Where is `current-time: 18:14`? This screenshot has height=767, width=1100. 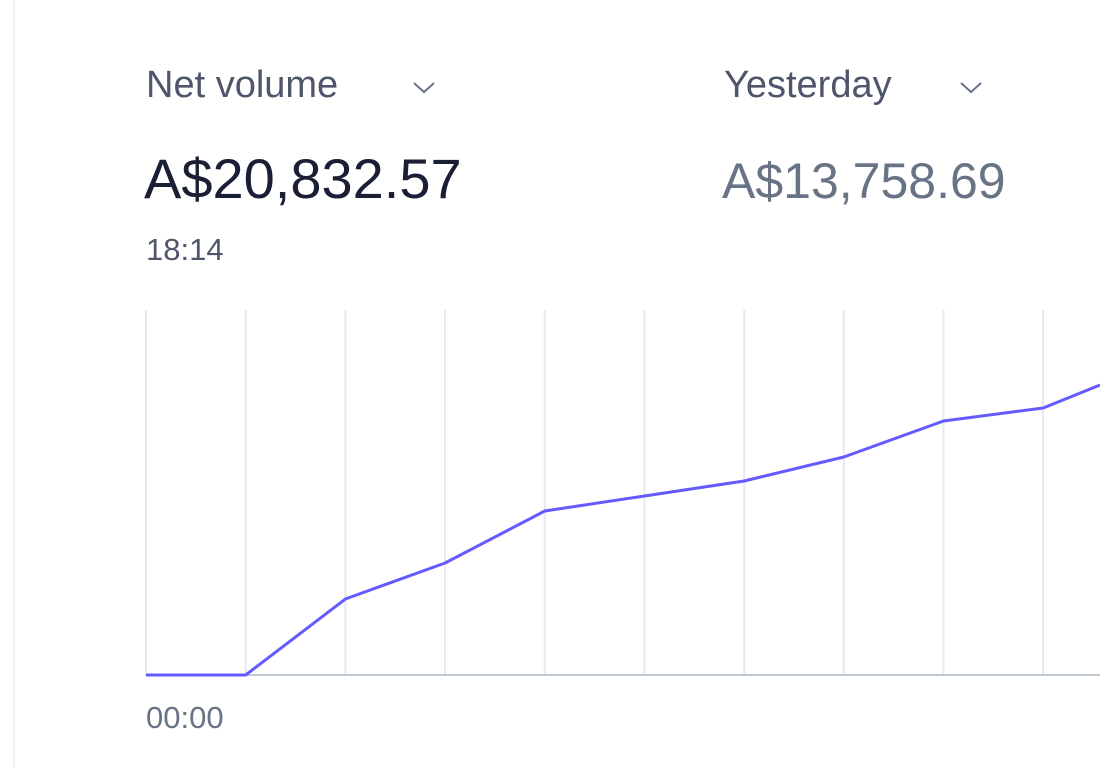 current-time: 18:14 is located at coordinates (185, 249).